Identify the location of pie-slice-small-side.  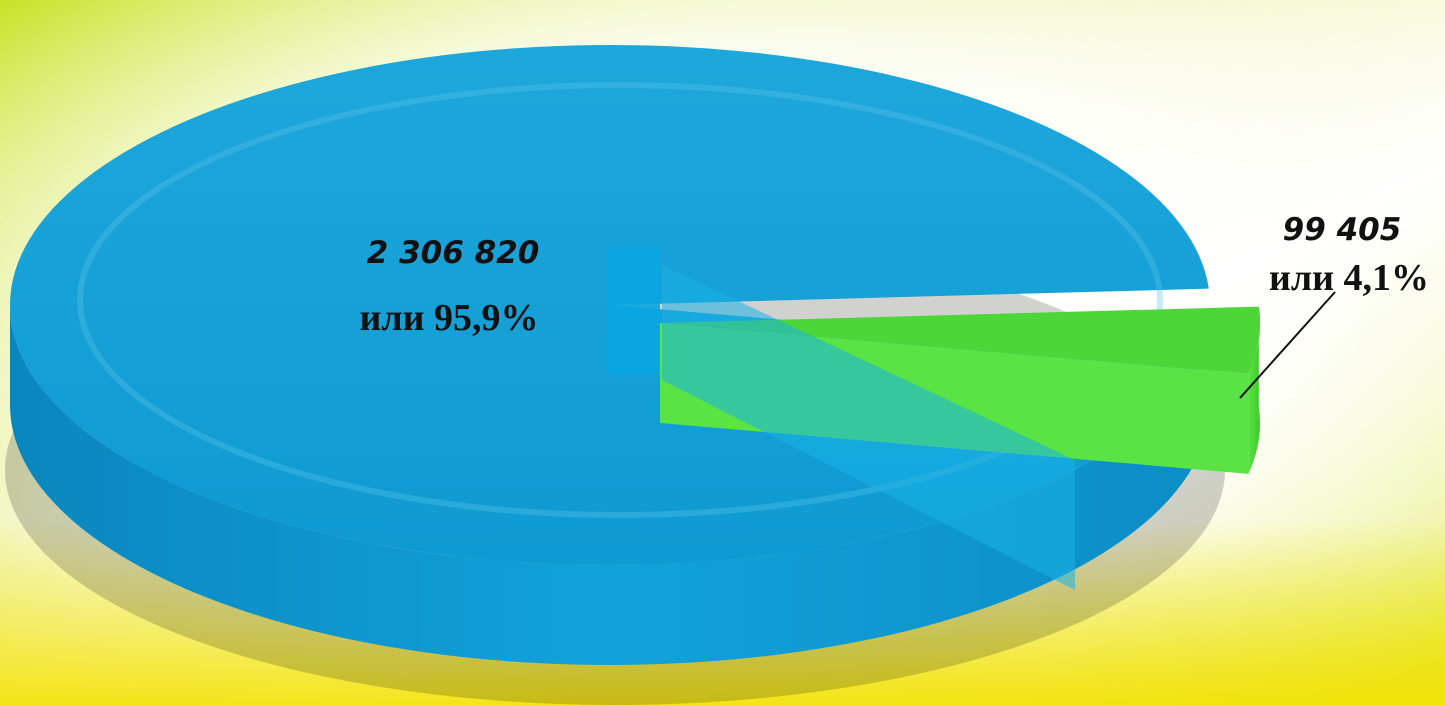
(1254, 390).